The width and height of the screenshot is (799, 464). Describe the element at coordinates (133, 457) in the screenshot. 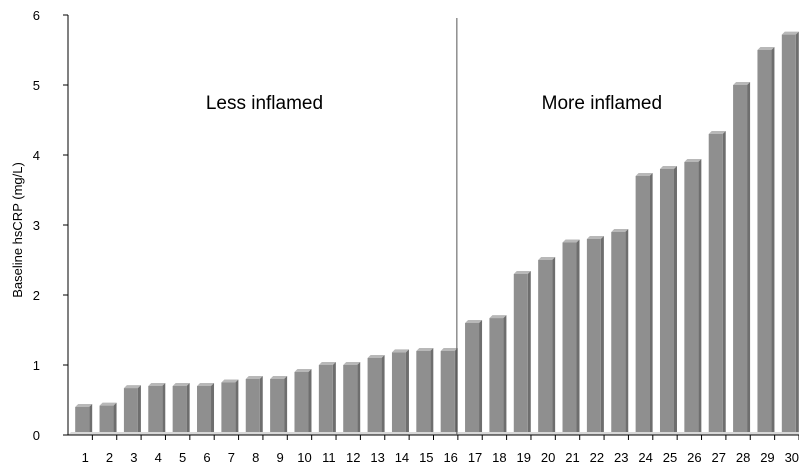

I see `x-tick-label: 3` at that location.